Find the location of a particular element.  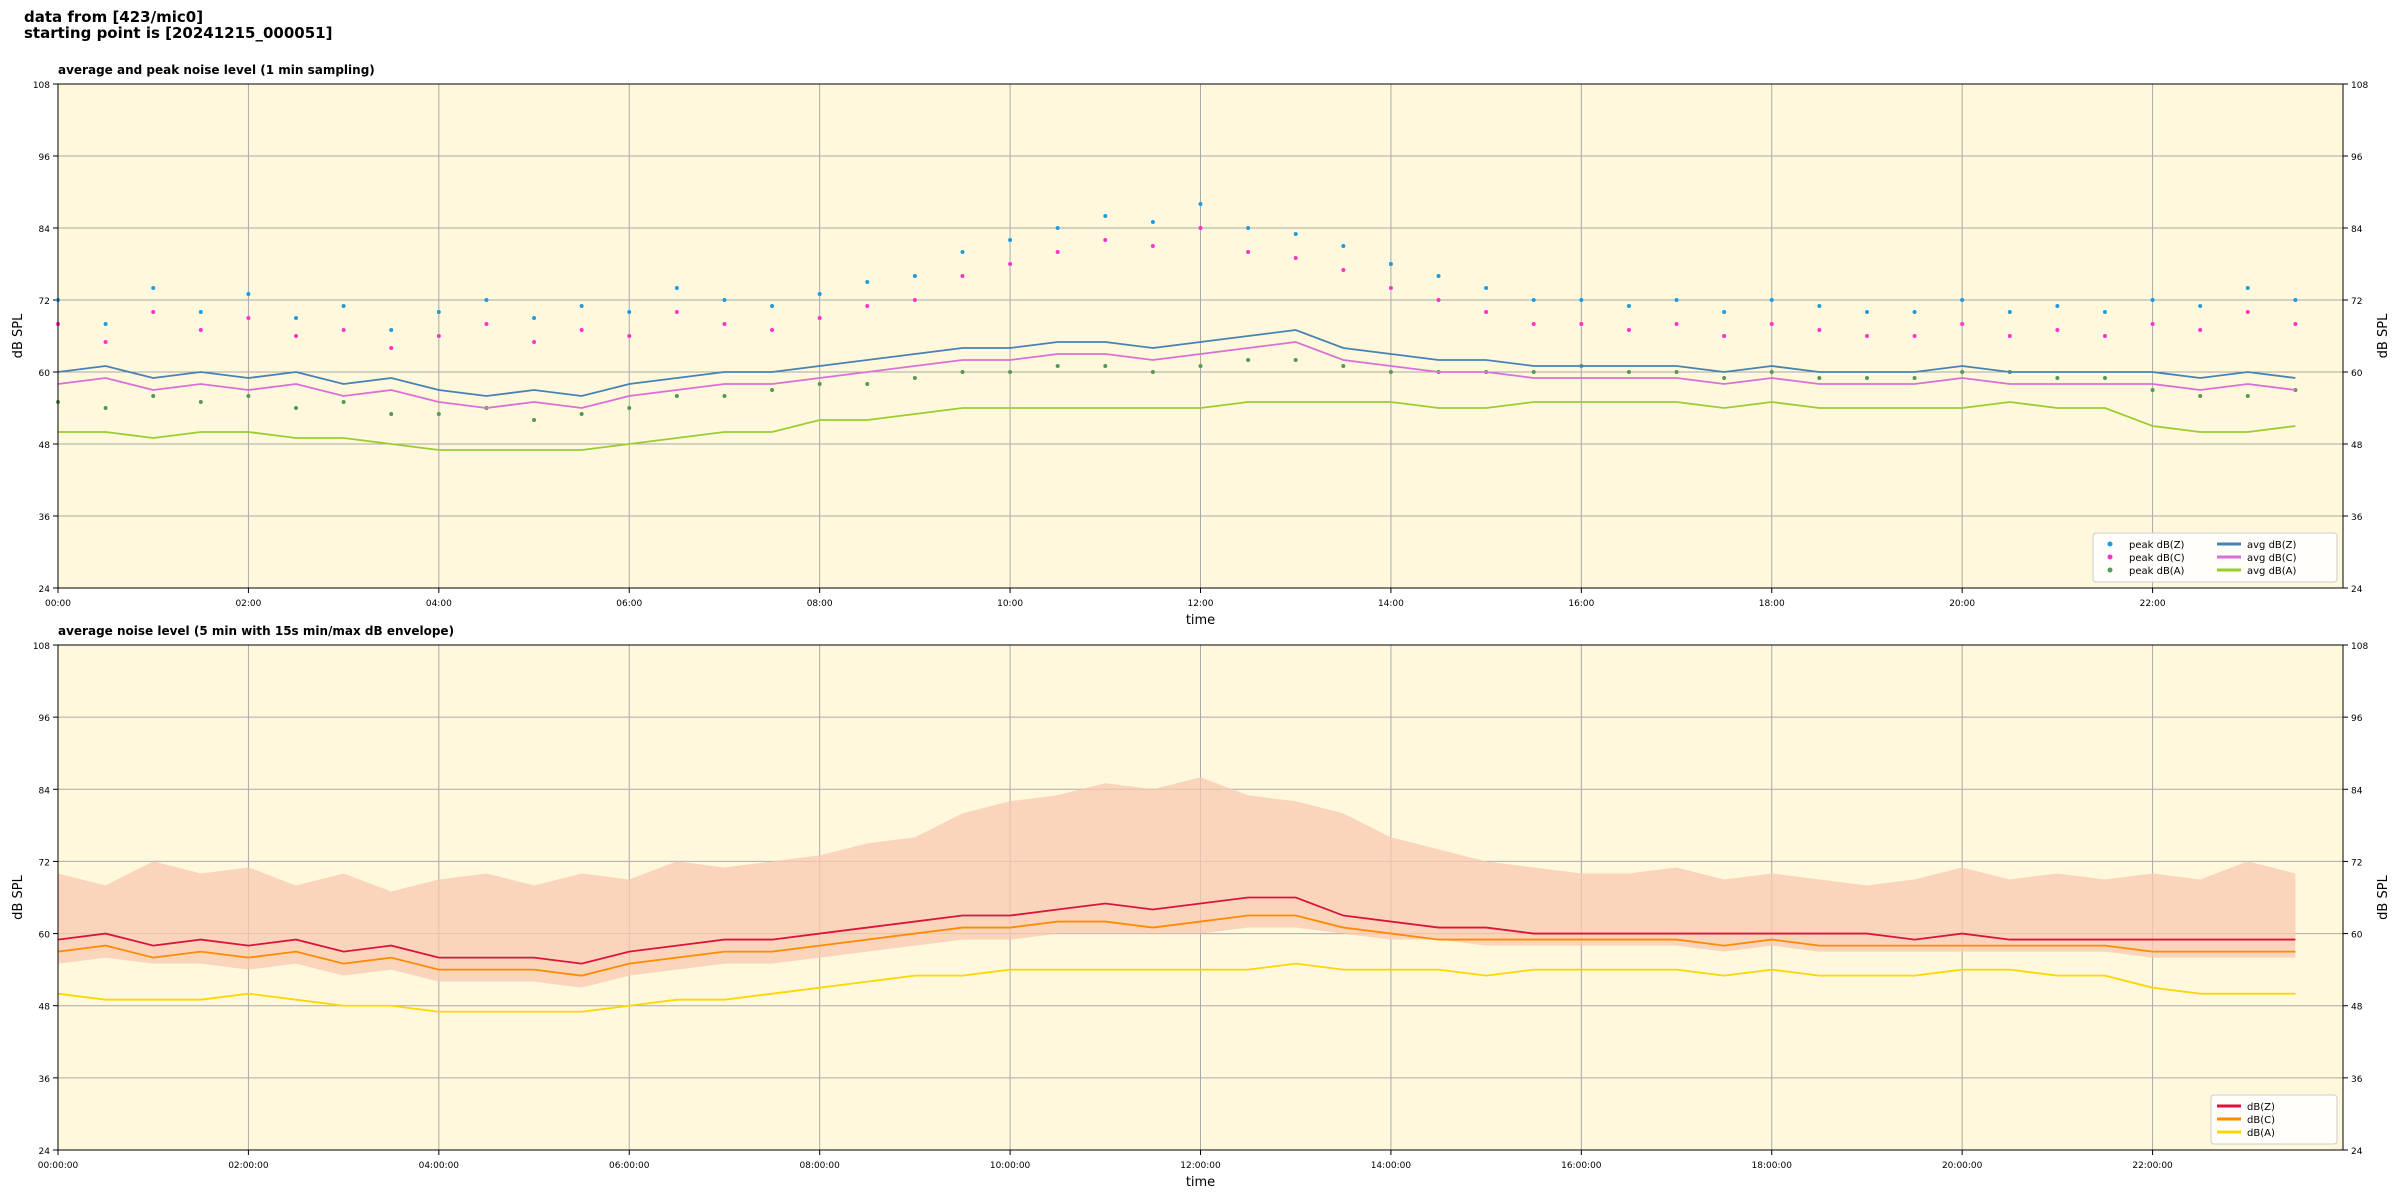

y-tick-label: 108 is located at coordinates (2359, 86).